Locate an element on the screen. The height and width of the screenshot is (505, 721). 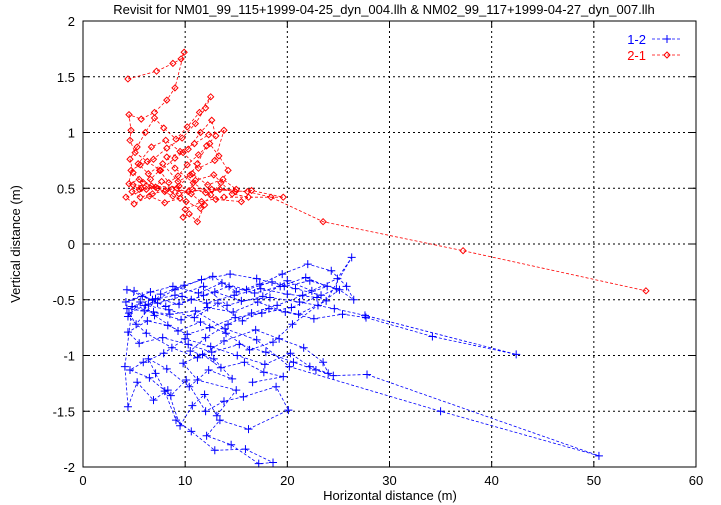
x-tick-label: 60 is located at coordinates (696, 480).